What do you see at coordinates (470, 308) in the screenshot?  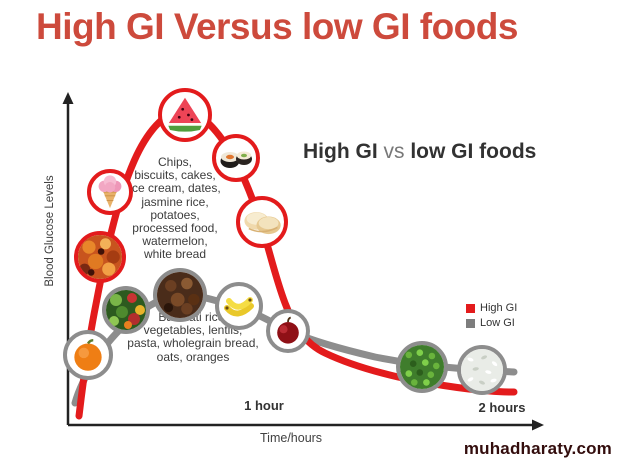 I see `high-gi-swatch` at bounding box center [470, 308].